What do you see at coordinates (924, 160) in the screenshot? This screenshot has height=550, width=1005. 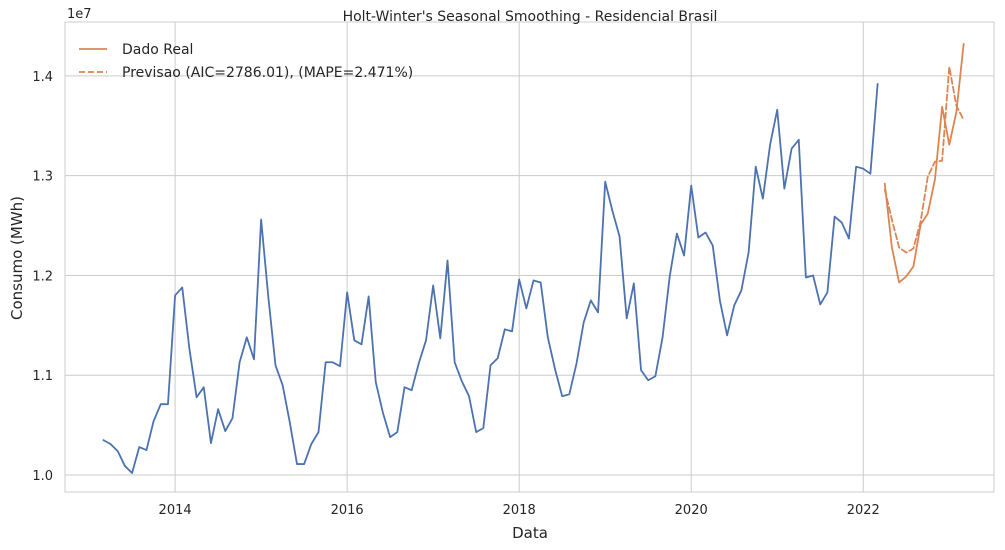 I see `previsao-series-line` at bounding box center [924, 160].